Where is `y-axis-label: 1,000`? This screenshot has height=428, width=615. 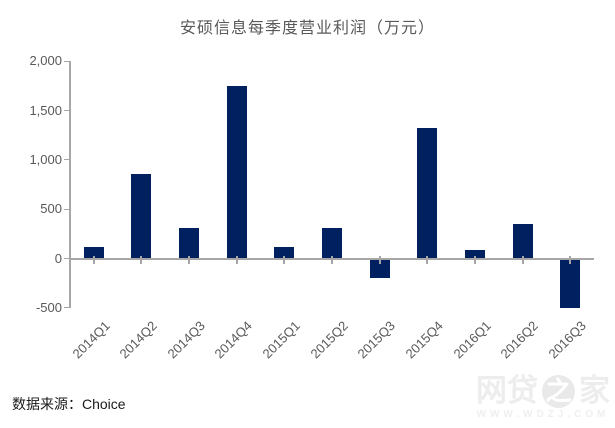 y-axis-label: 1,000 is located at coordinates (45, 159).